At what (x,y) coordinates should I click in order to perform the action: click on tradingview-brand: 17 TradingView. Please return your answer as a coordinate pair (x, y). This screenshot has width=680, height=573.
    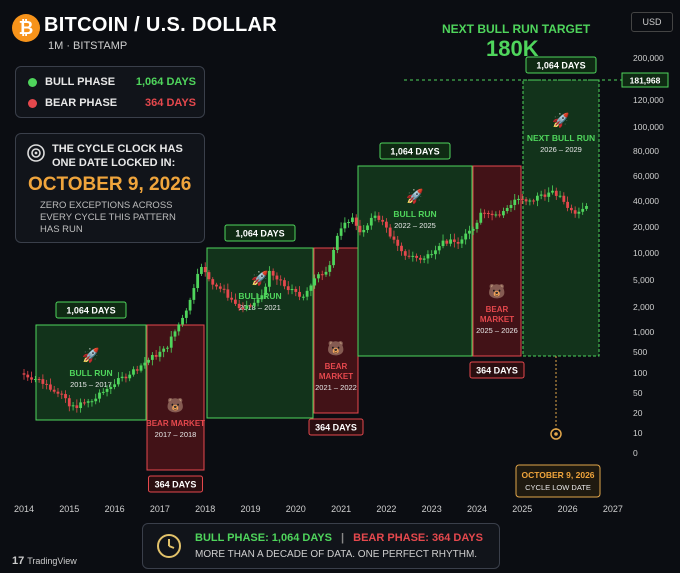
    Looking at the image, I should click on (44, 561).